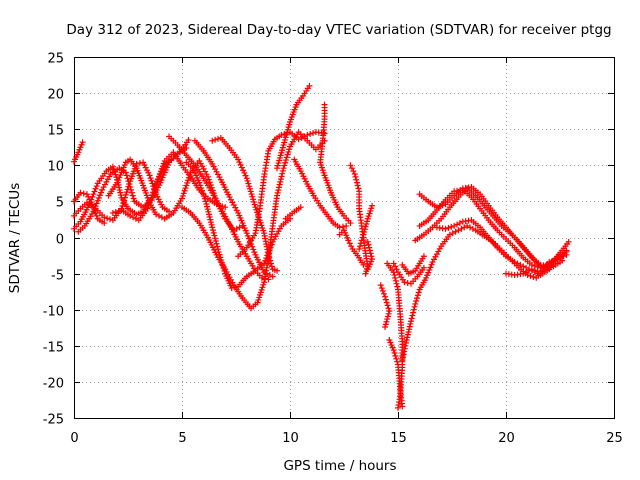 Image resolution: width=640 pixels, height=480 pixels. I want to click on y-tick-label: 0, so click(60, 240).